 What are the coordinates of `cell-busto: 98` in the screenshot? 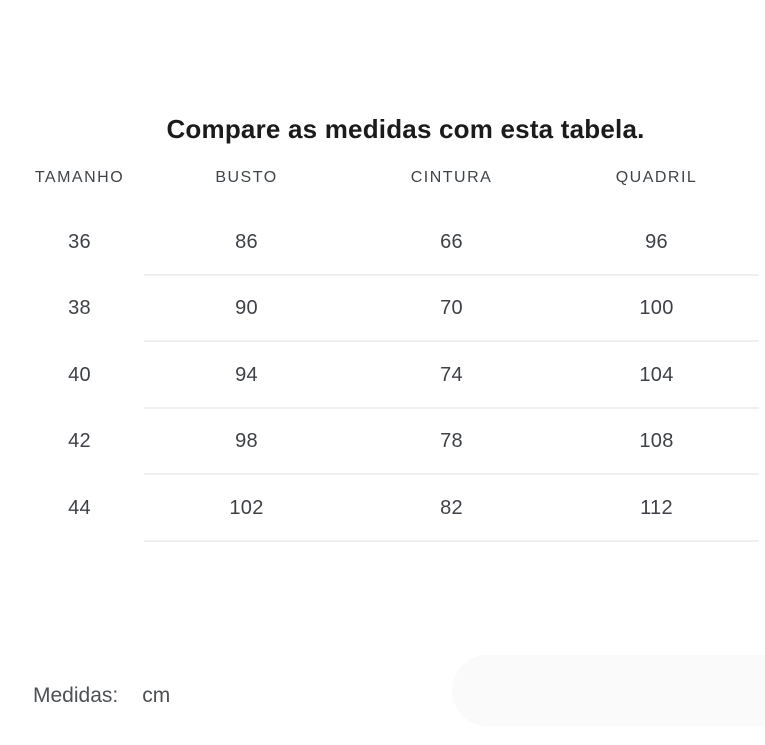 It's located at (246, 441).